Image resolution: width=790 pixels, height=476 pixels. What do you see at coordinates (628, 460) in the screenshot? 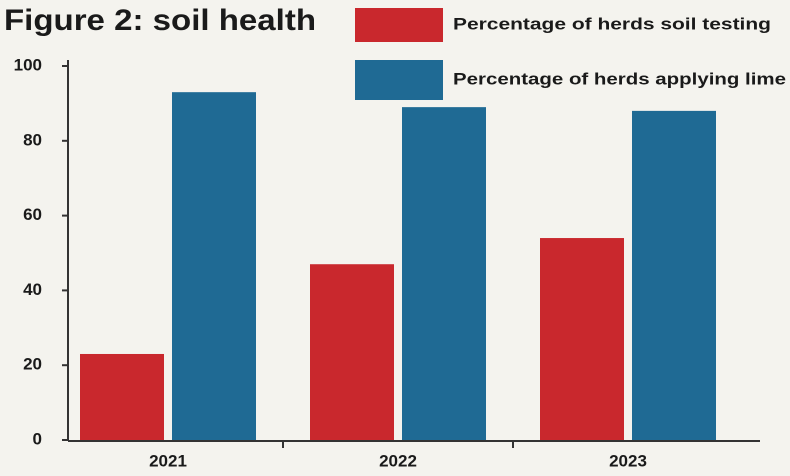
I see `x-tick-label: 2023` at bounding box center [628, 460].